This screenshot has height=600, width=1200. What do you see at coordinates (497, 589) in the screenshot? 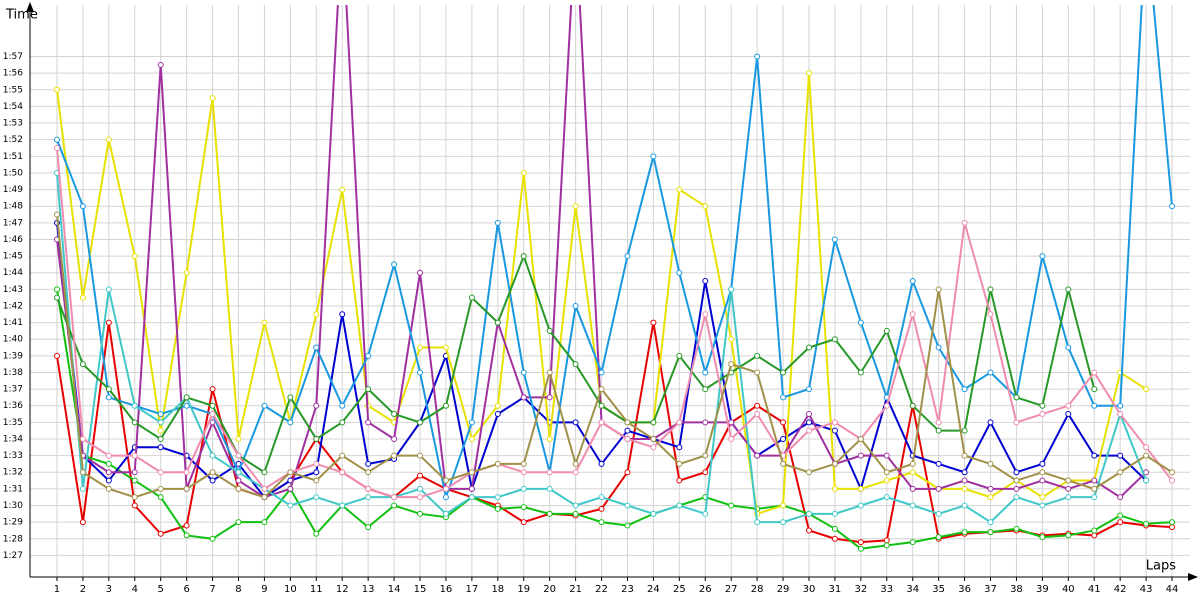
I see `x-tick-label: 18` at bounding box center [497, 589].